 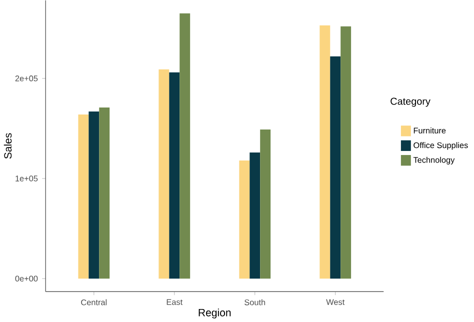 I want to click on x-tick-label: West, so click(x=335, y=302).